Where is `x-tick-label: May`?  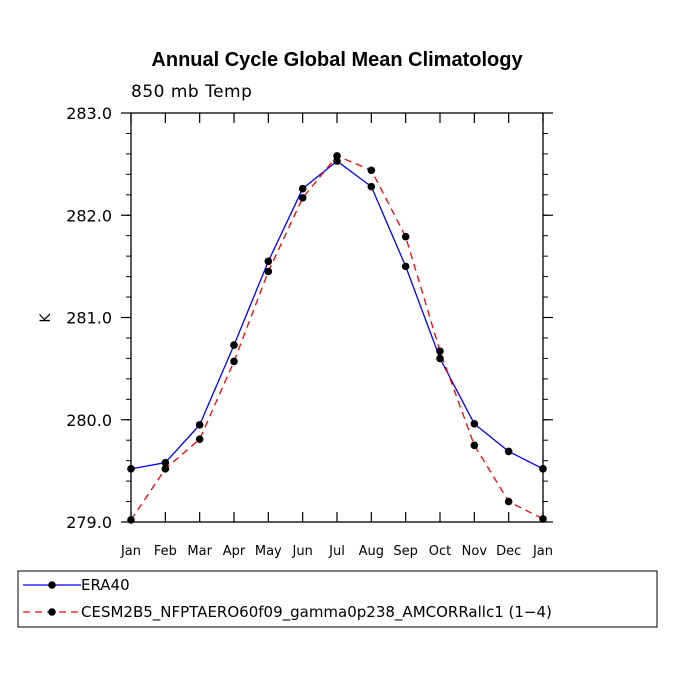 x-tick-label: May is located at coordinates (268, 551).